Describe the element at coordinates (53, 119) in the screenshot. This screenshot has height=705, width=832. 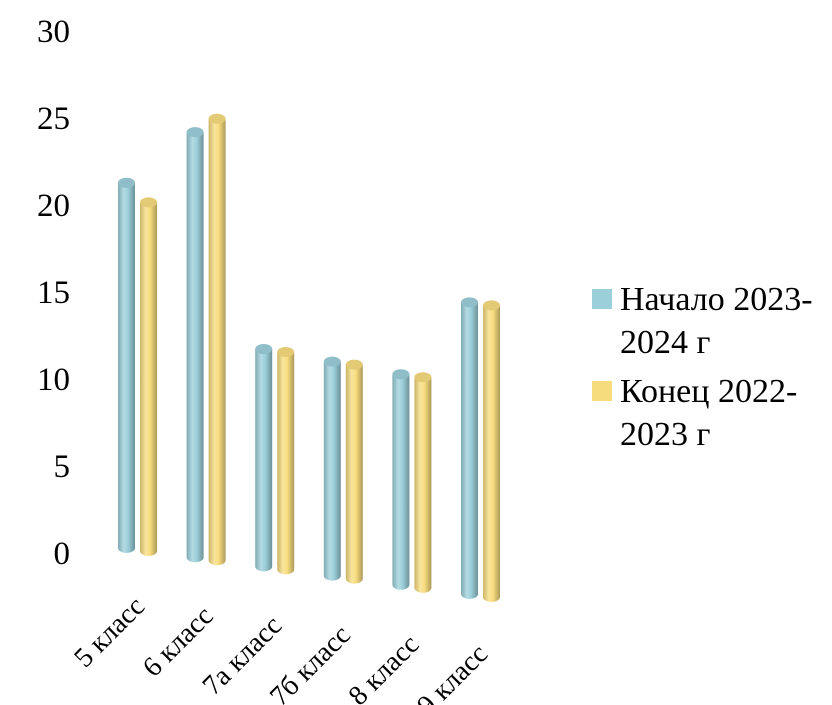
I see `y-tick-label: 25` at that location.